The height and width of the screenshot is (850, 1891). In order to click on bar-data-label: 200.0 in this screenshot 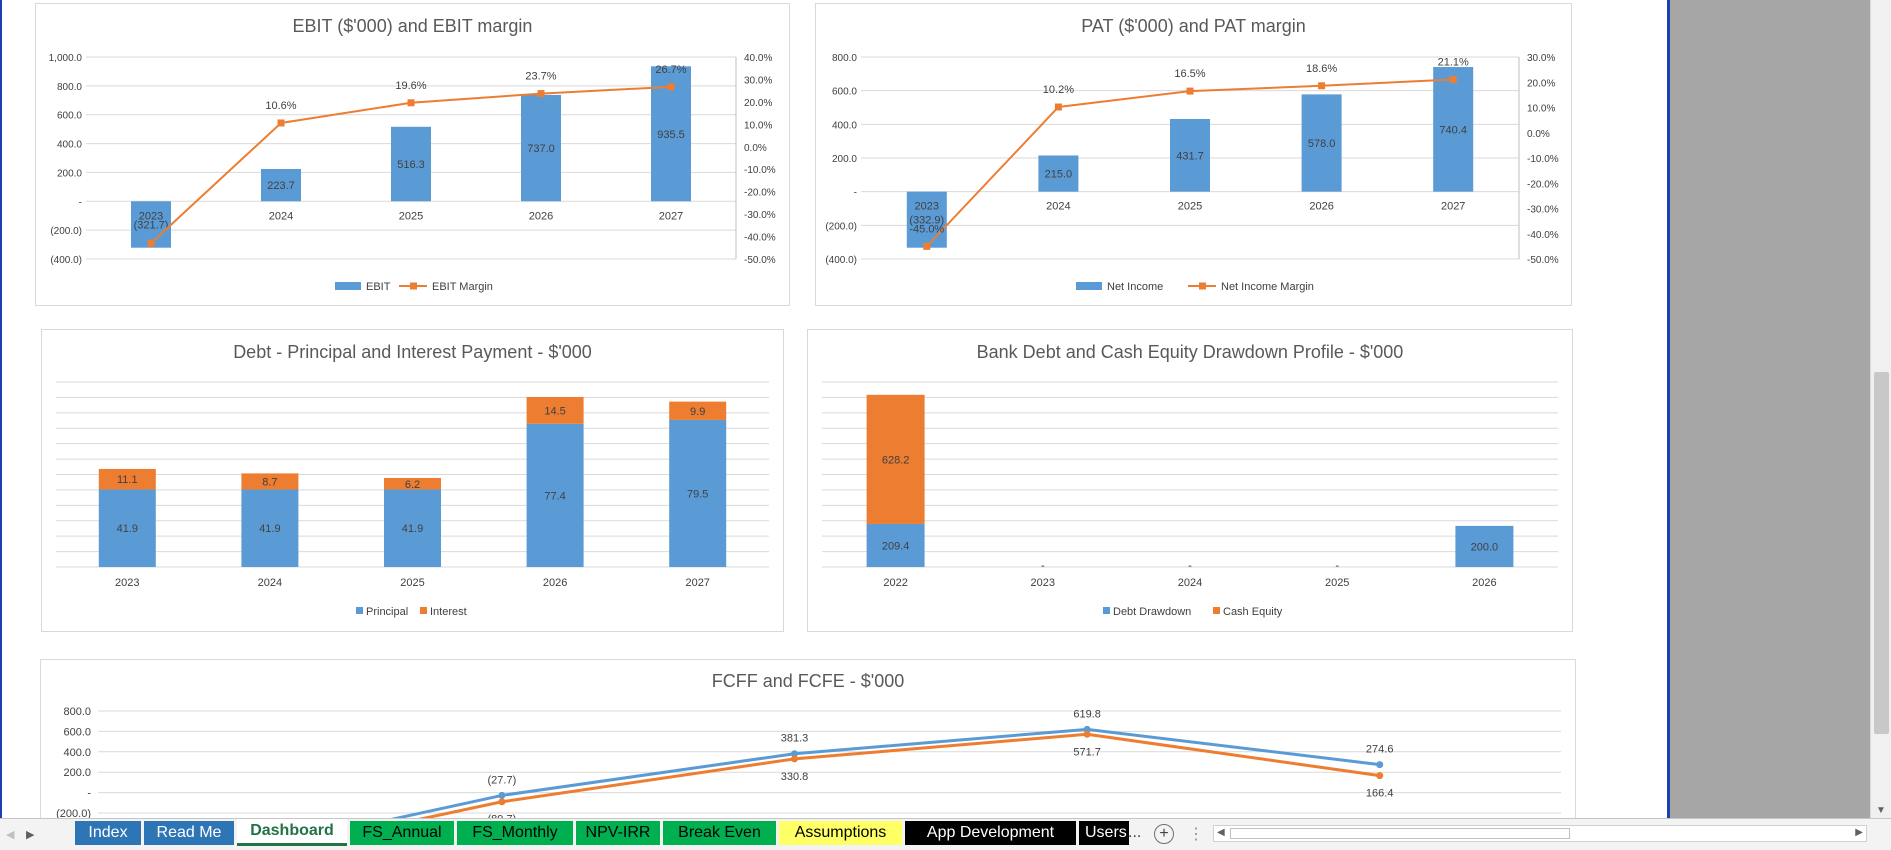, I will do `click(1485, 547)`.